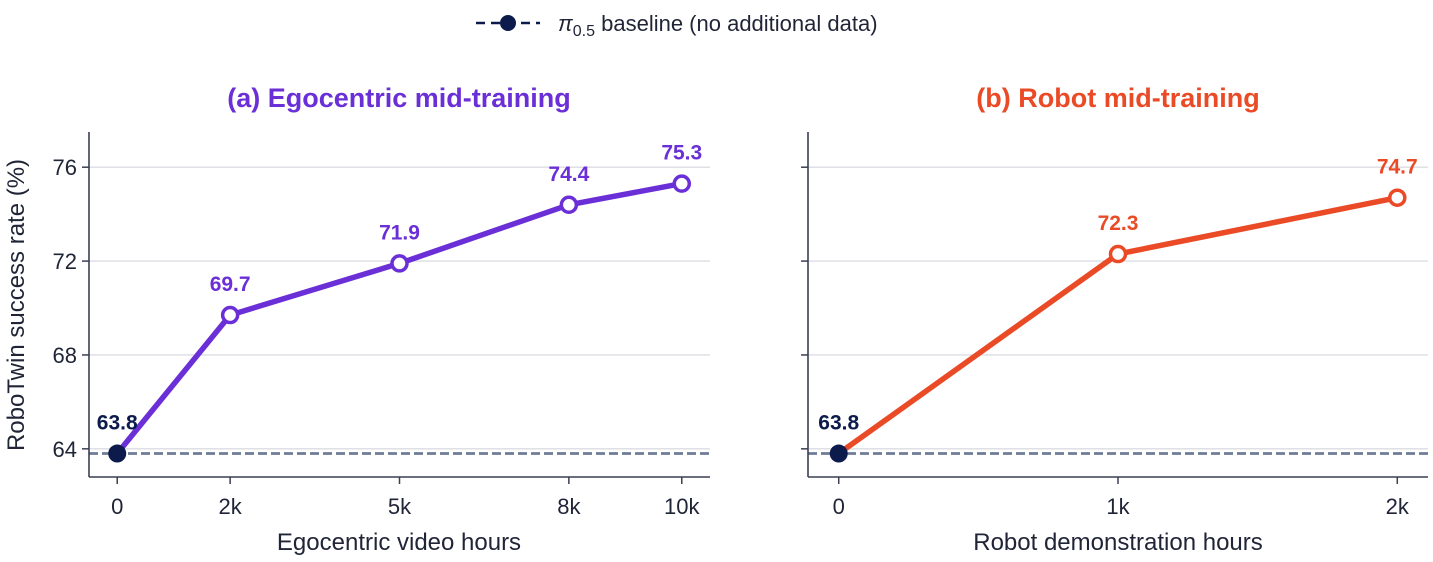 The height and width of the screenshot is (562, 1433). What do you see at coordinates (65, 355) in the screenshot?
I see `y-tick-label: 68` at bounding box center [65, 355].